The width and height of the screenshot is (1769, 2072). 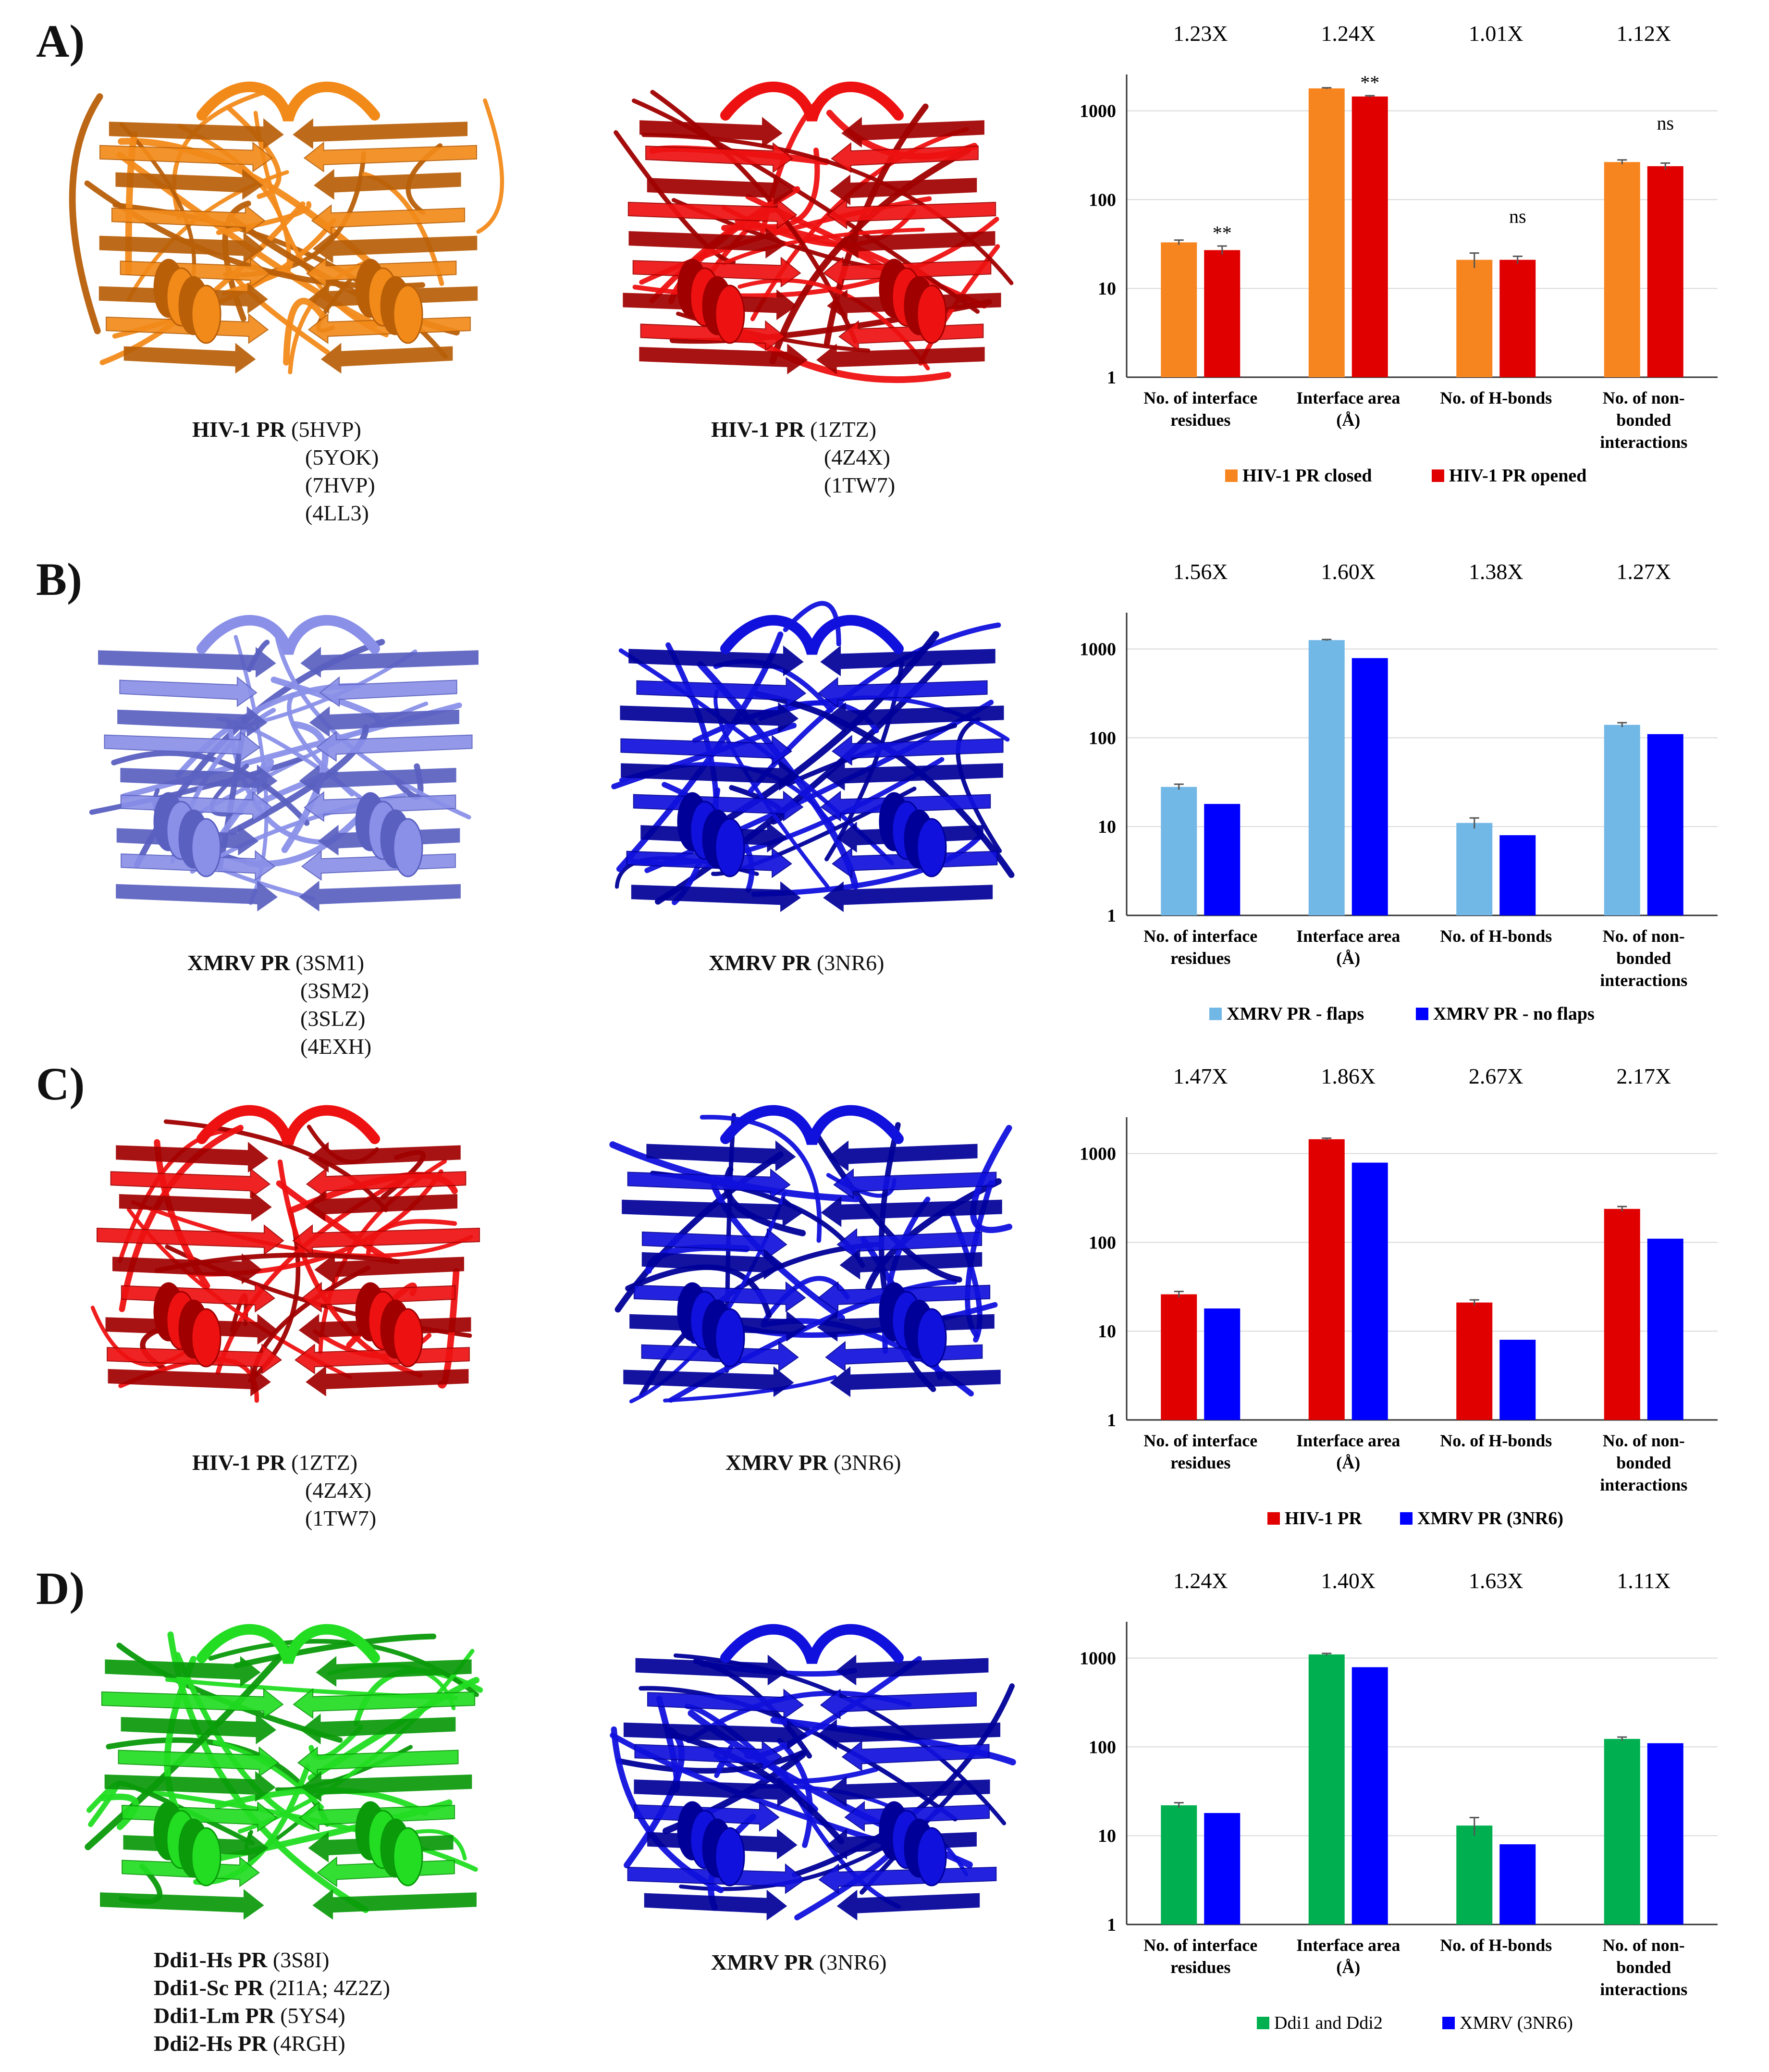 What do you see at coordinates (1323, 1518) in the screenshot?
I see `legend-label: HIV-1 PR` at bounding box center [1323, 1518].